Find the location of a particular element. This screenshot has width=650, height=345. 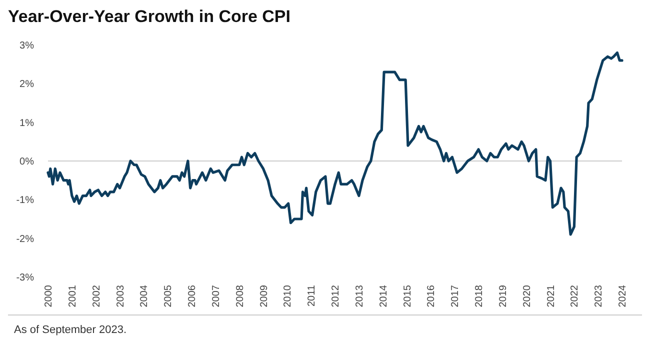

x-tick-label: 2018 is located at coordinates (479, 296).